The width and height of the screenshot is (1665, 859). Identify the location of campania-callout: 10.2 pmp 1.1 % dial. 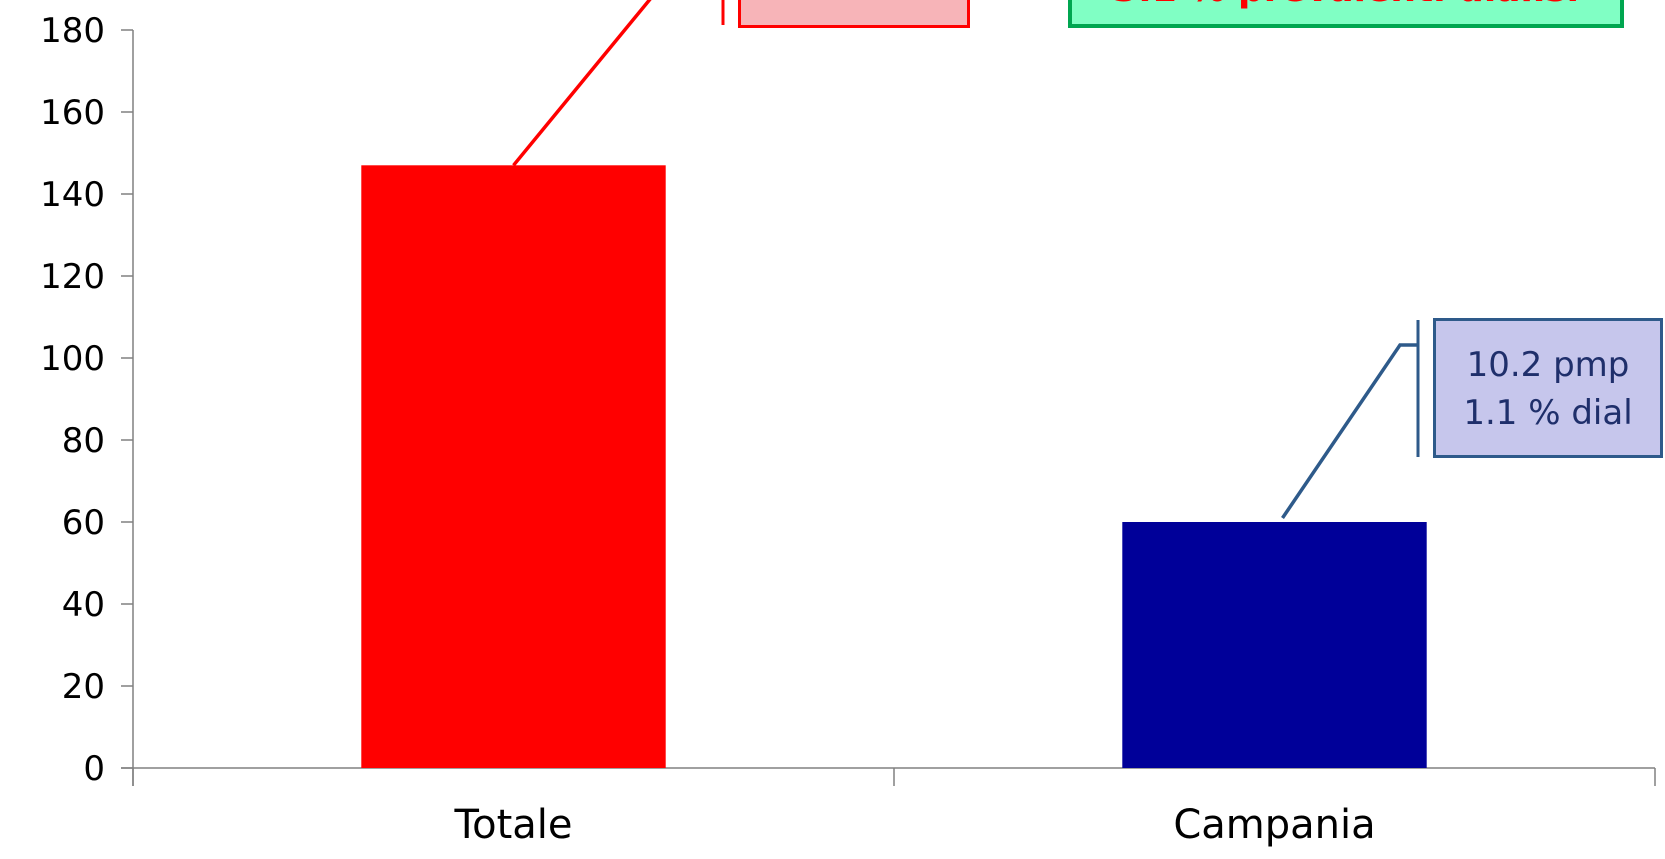
(1548, 388).